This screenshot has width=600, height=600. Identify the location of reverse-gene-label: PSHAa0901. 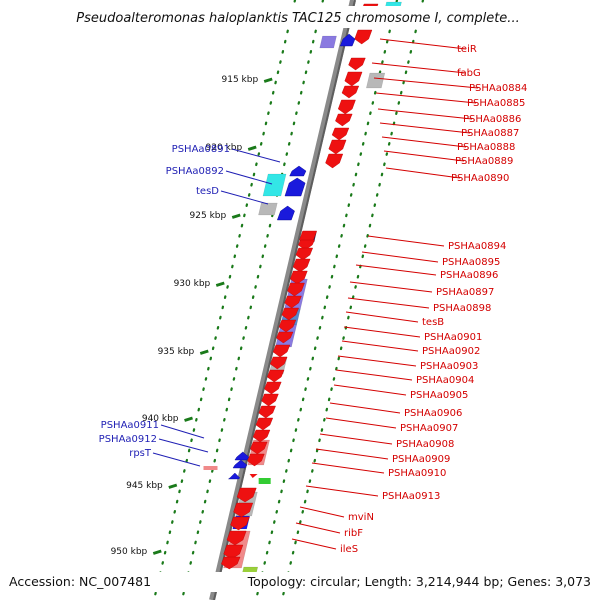
(453, 337).